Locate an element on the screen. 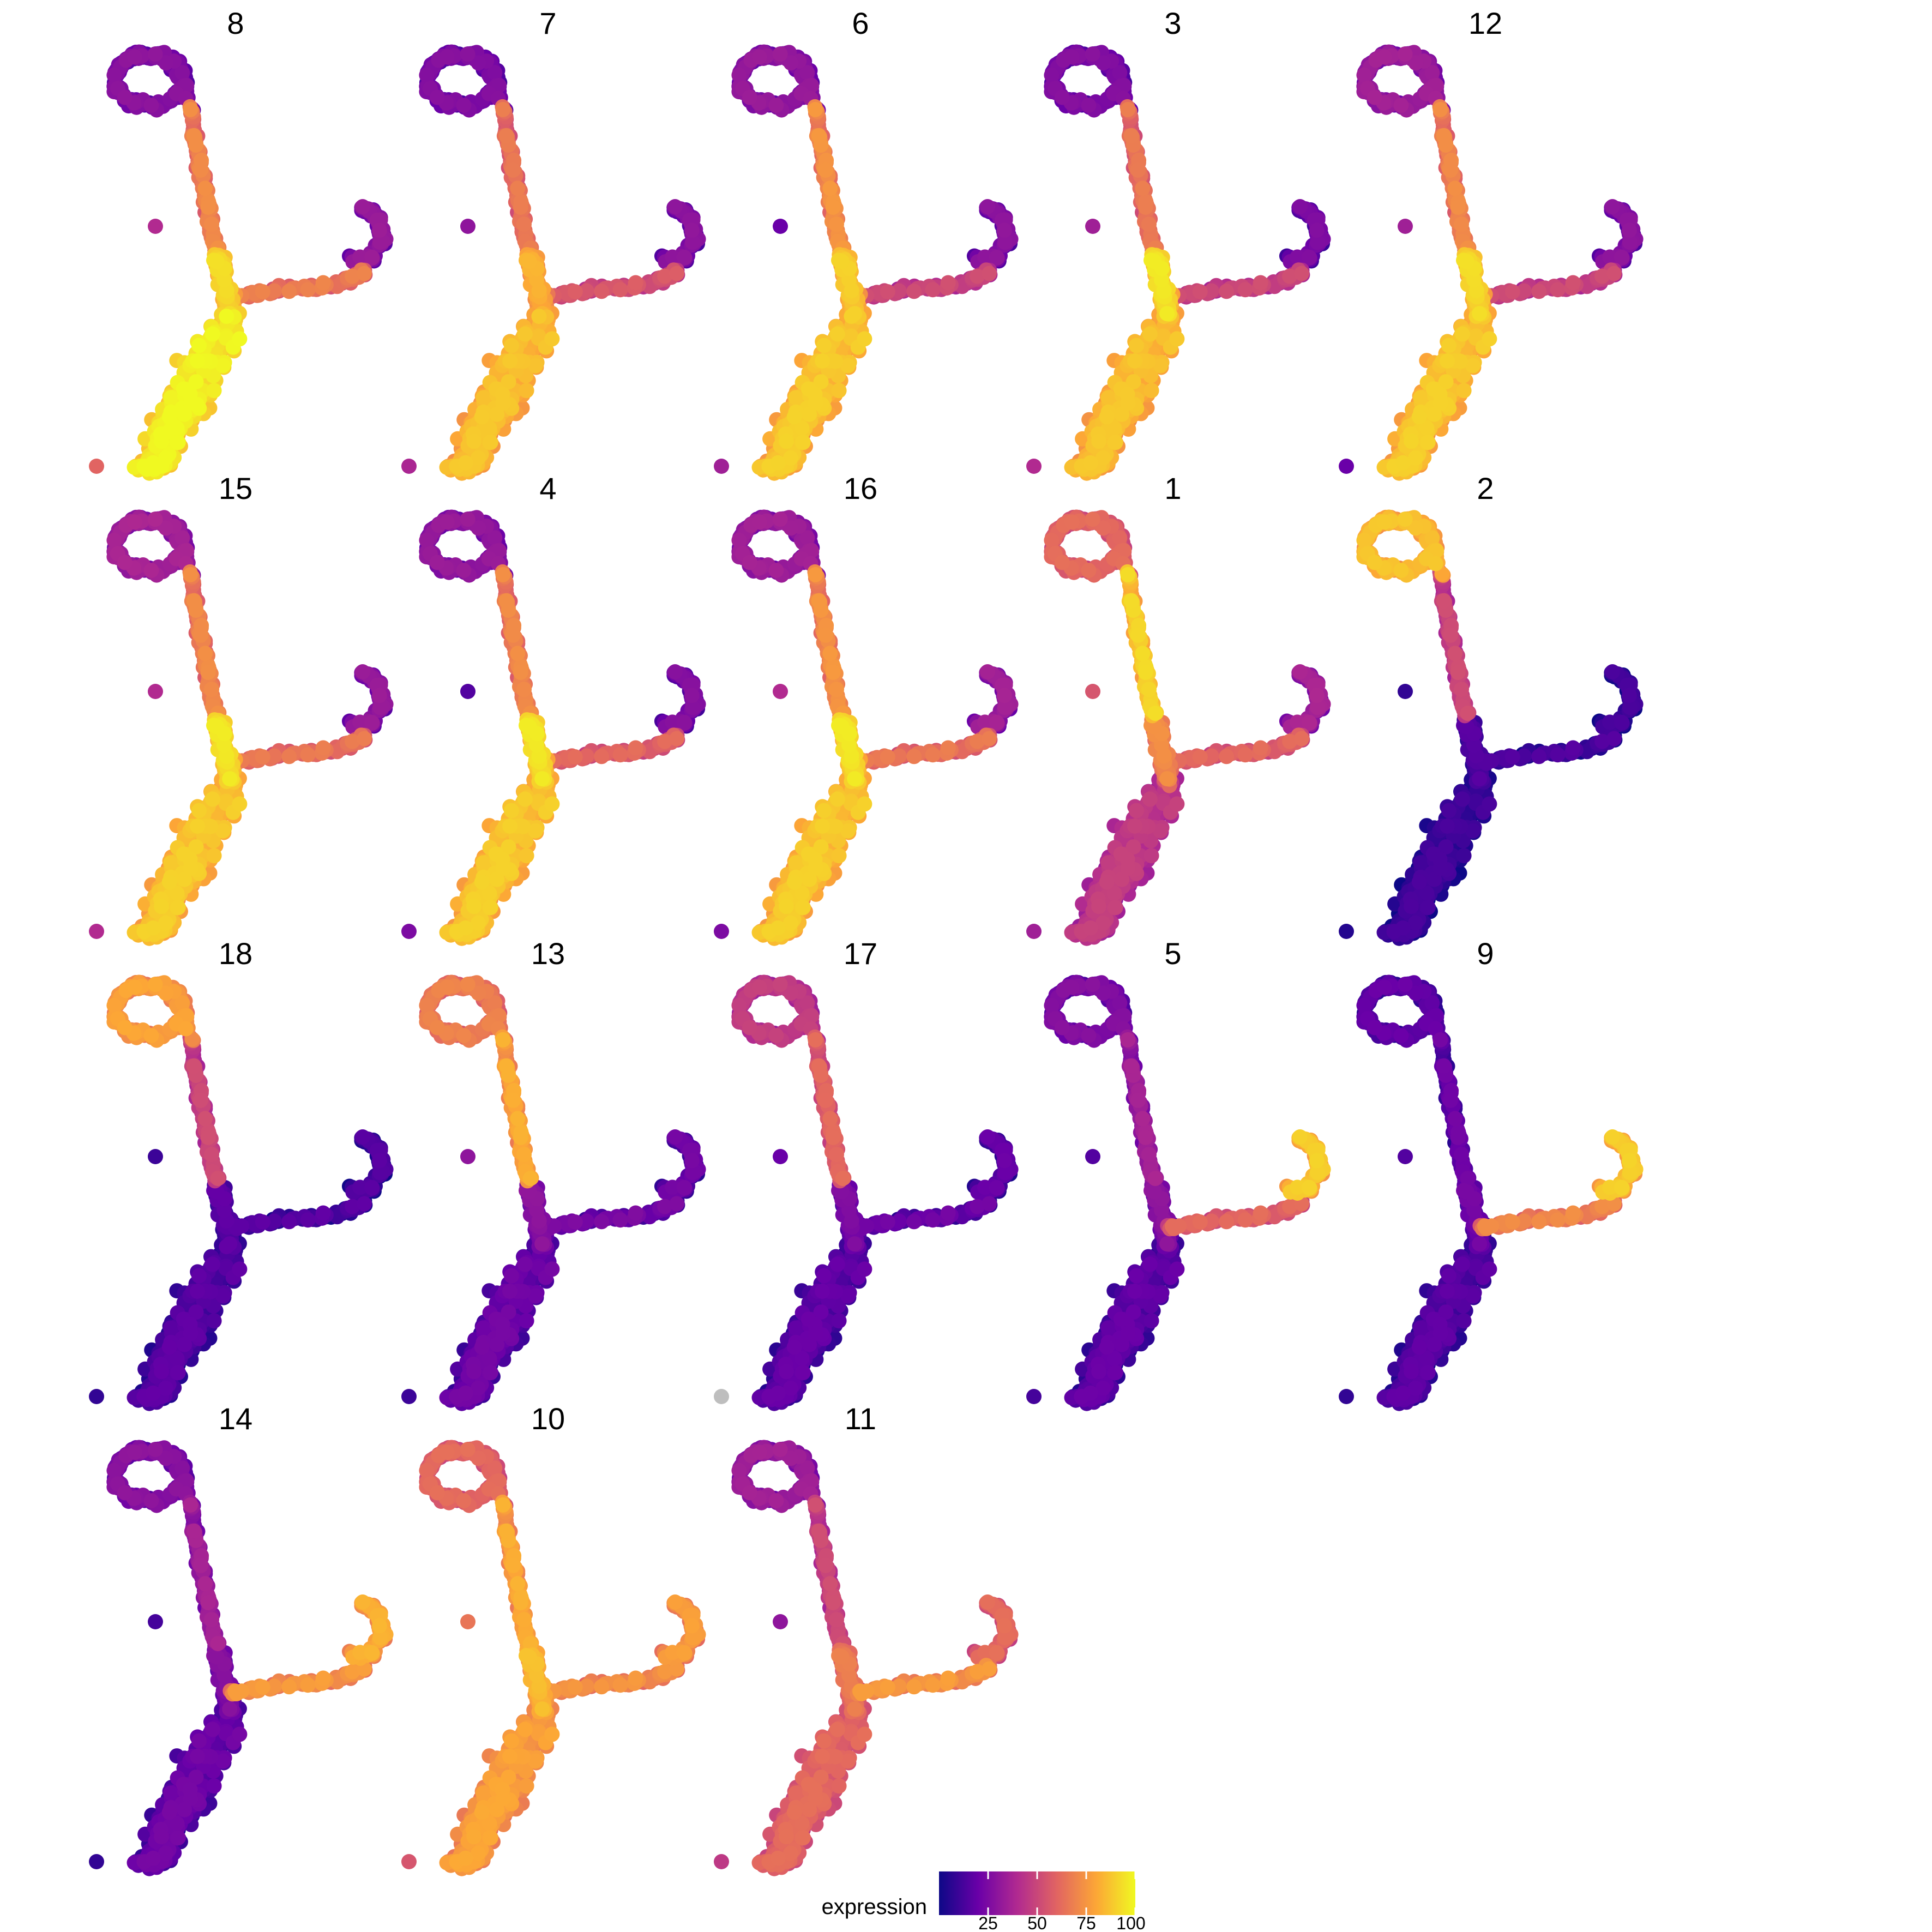  facet-panel-6: 6 is located at coordinates (866, 243).